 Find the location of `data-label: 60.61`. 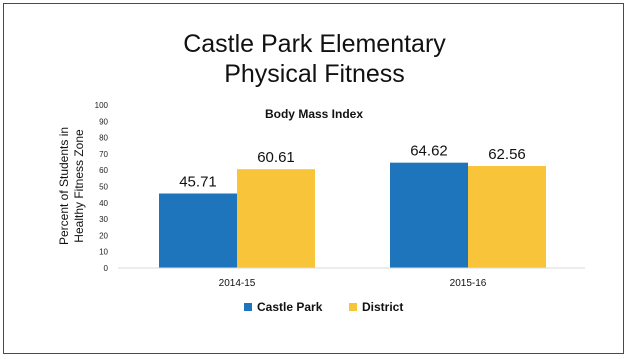

data-label: 60.61 is located at coordinates (276, 157).